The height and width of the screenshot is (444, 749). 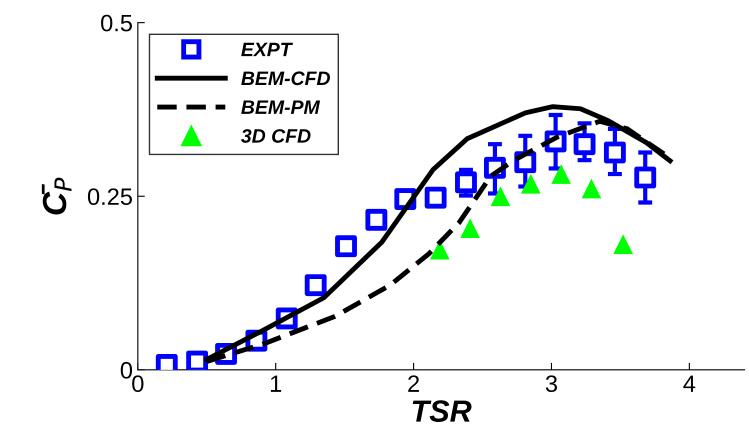 I want to click on legend-label: BEM-CFD, so click(x=285, y=78).